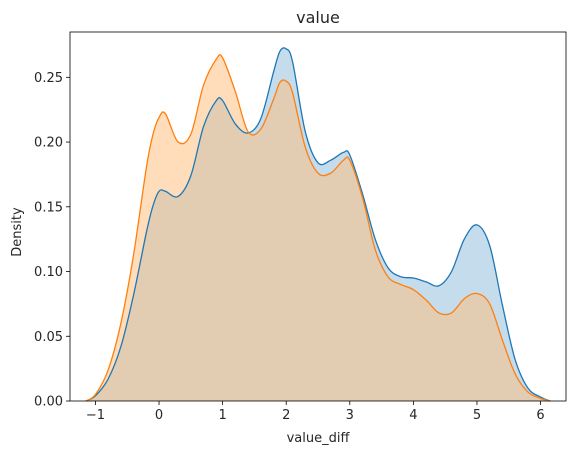  Describe the element at coordinates (48, 78) in the screenshot. I see `y-tick-label: 0.25` at that location.